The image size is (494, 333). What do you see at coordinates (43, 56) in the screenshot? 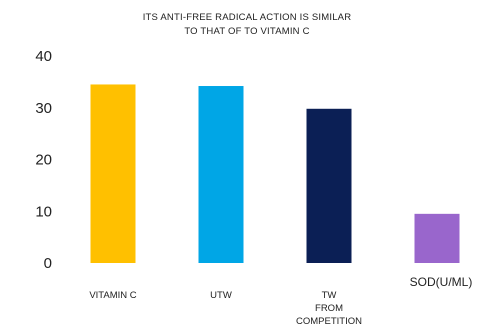
I see `y-tick-label: 40` at bounding box center [43, 56].